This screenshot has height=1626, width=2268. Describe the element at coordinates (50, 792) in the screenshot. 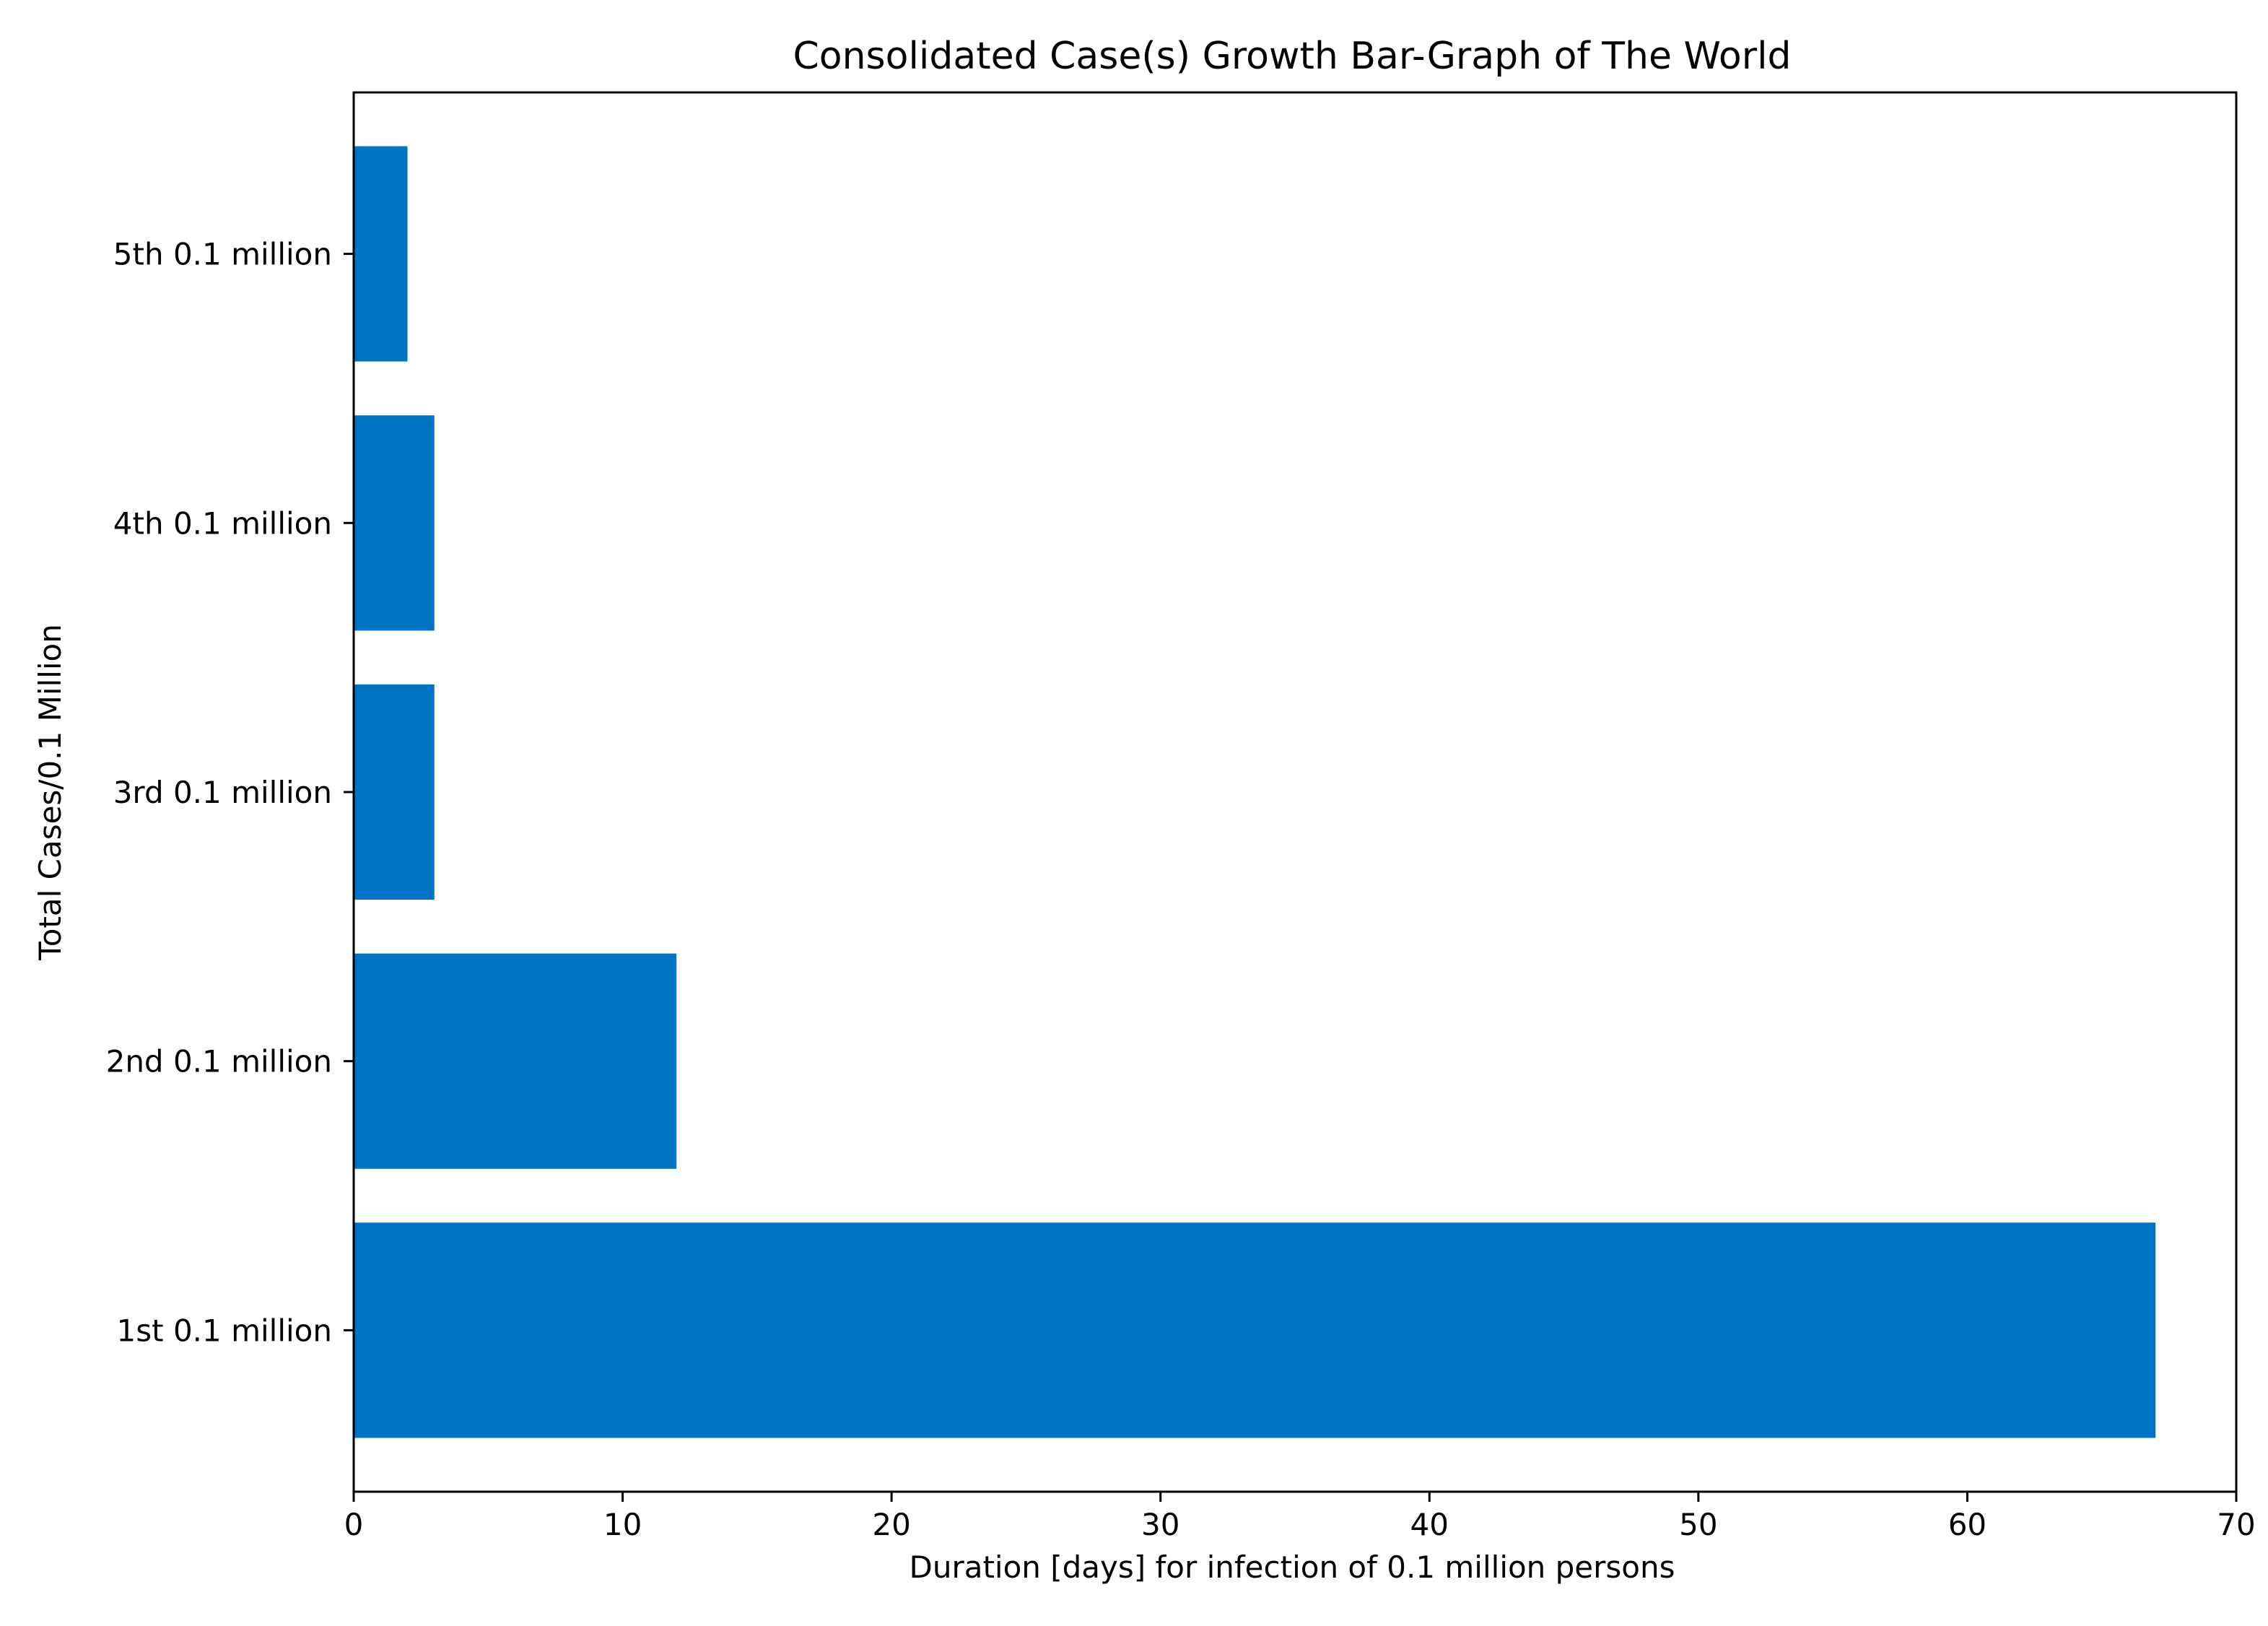

I see `y-axis-label: Total Cases/0.1 Million` at that location.